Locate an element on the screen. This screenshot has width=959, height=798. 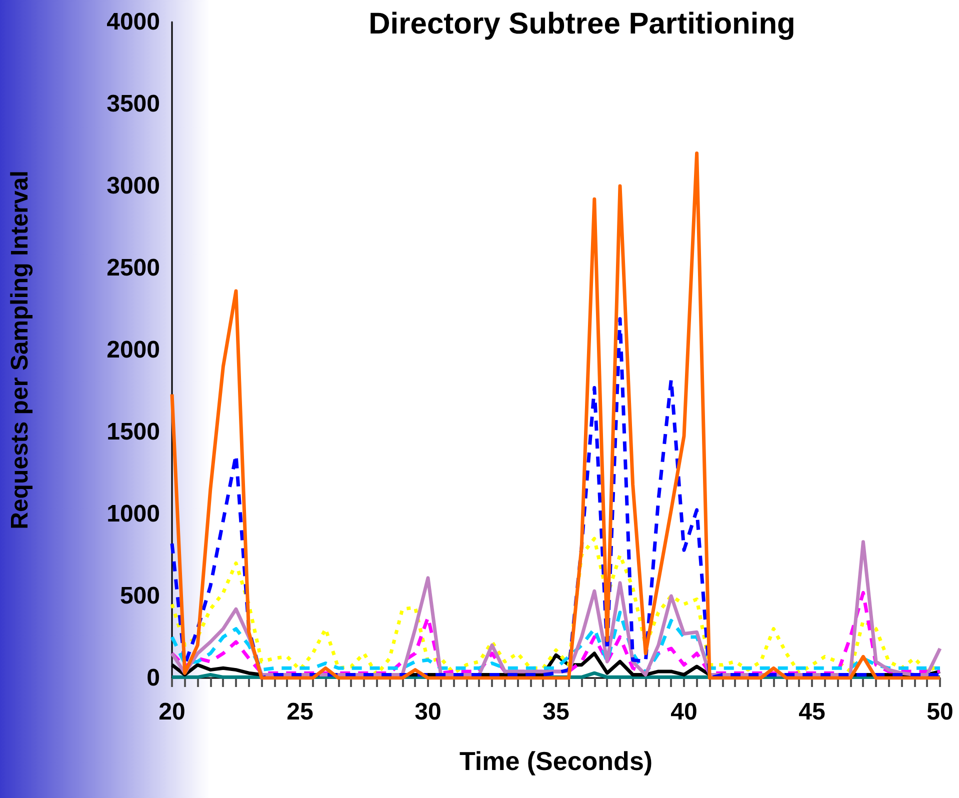
y-tick-label: 1000 is located at coordinates (133, 514).